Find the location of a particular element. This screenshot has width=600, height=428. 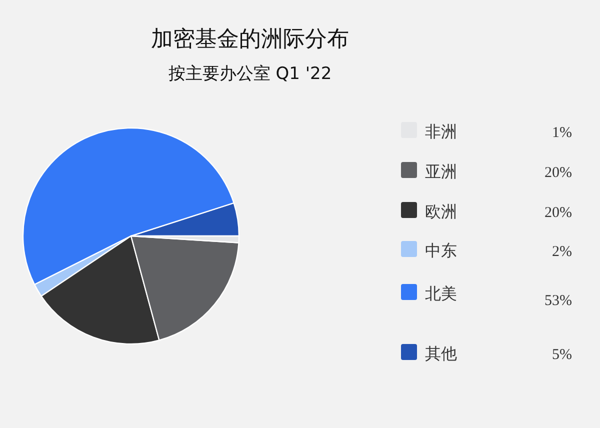

data-label: 1% is located at coordinates (562, 133).